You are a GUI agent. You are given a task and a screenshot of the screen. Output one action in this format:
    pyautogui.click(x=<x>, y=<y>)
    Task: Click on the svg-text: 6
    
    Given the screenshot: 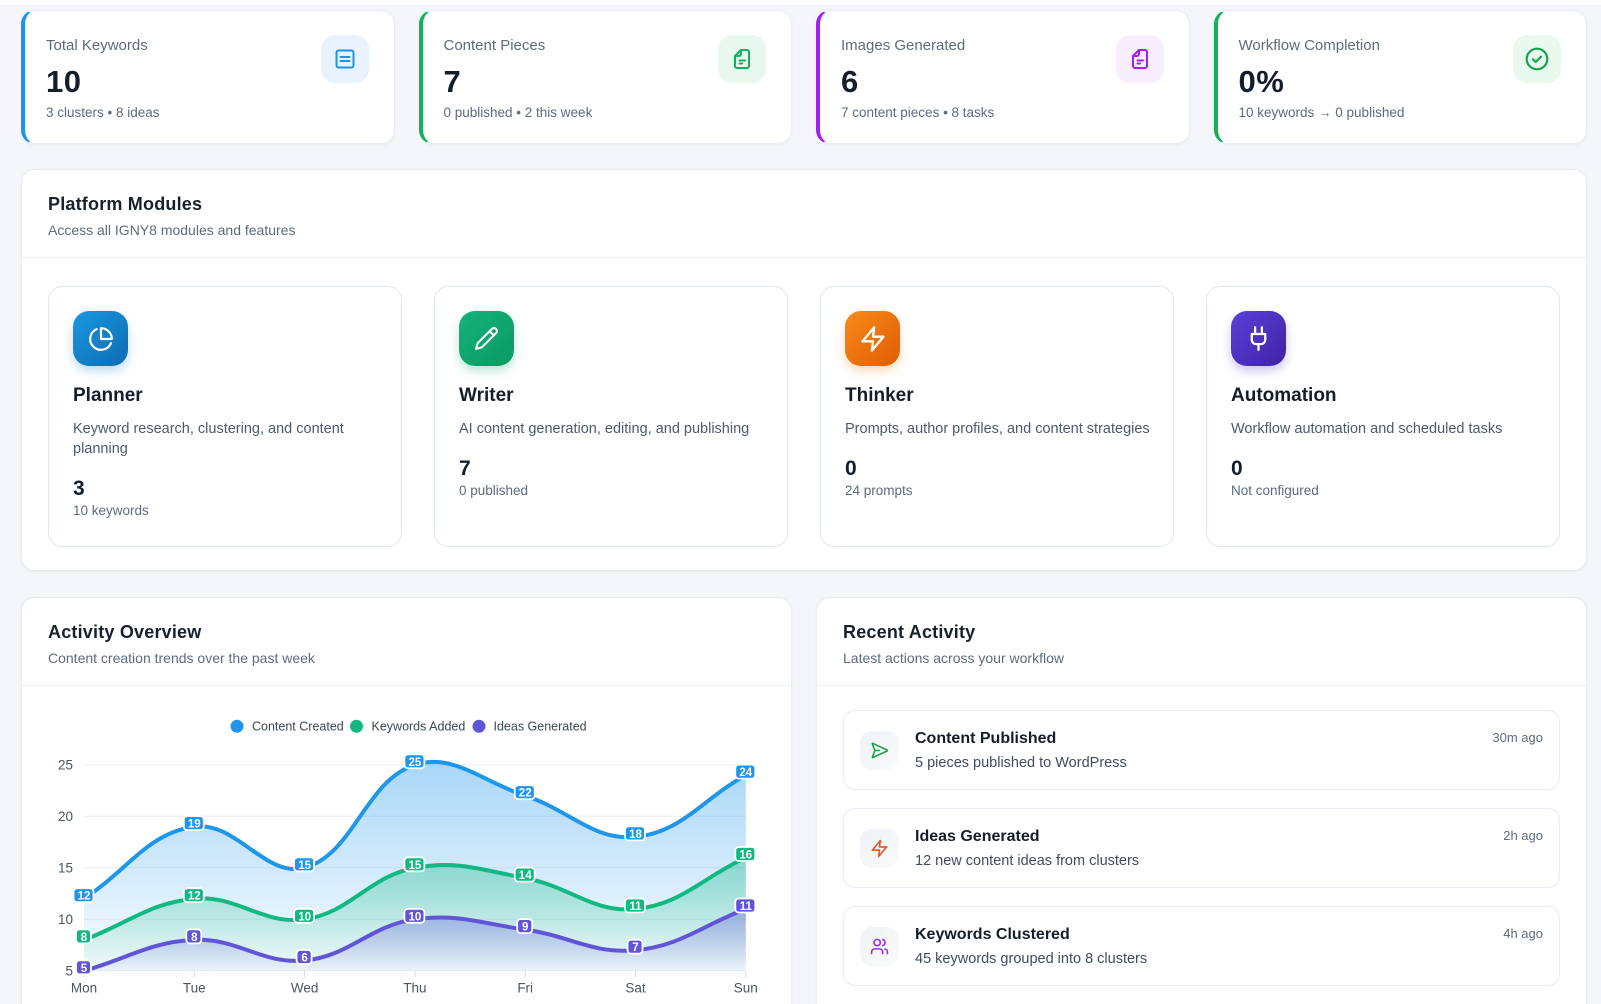 What is the action you would take?
    pyautogui.click(x=304, y=959)
    